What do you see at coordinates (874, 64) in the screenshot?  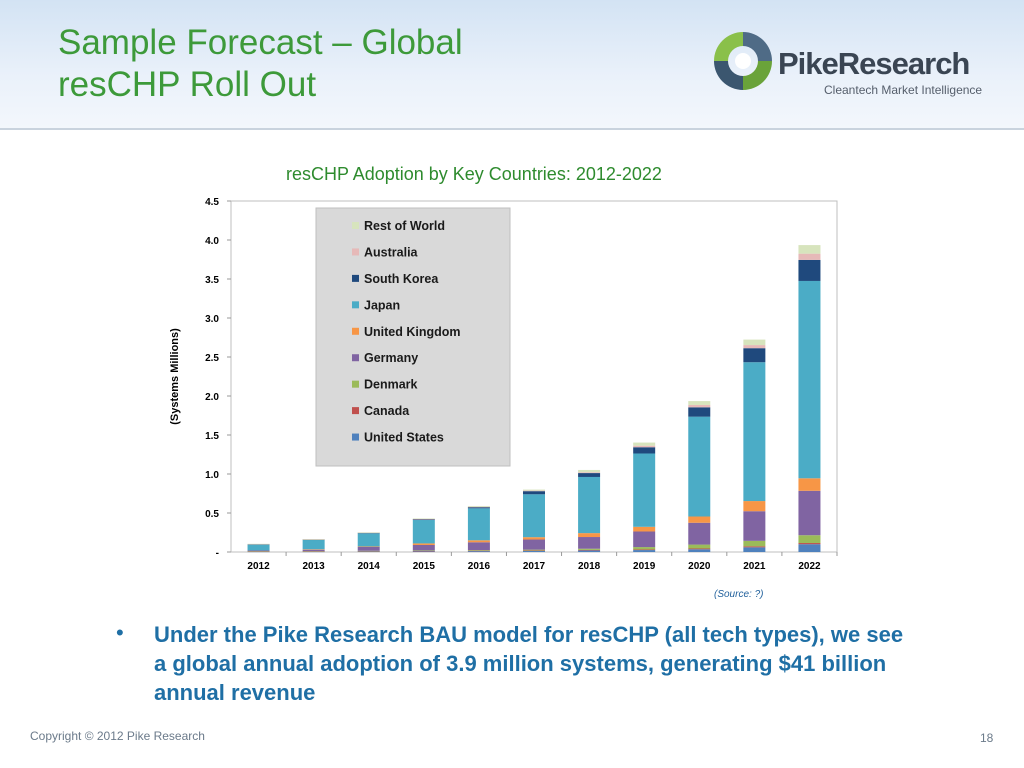 I see `logo-brand-name: PikeResearch` at bounding box center [874, 64].